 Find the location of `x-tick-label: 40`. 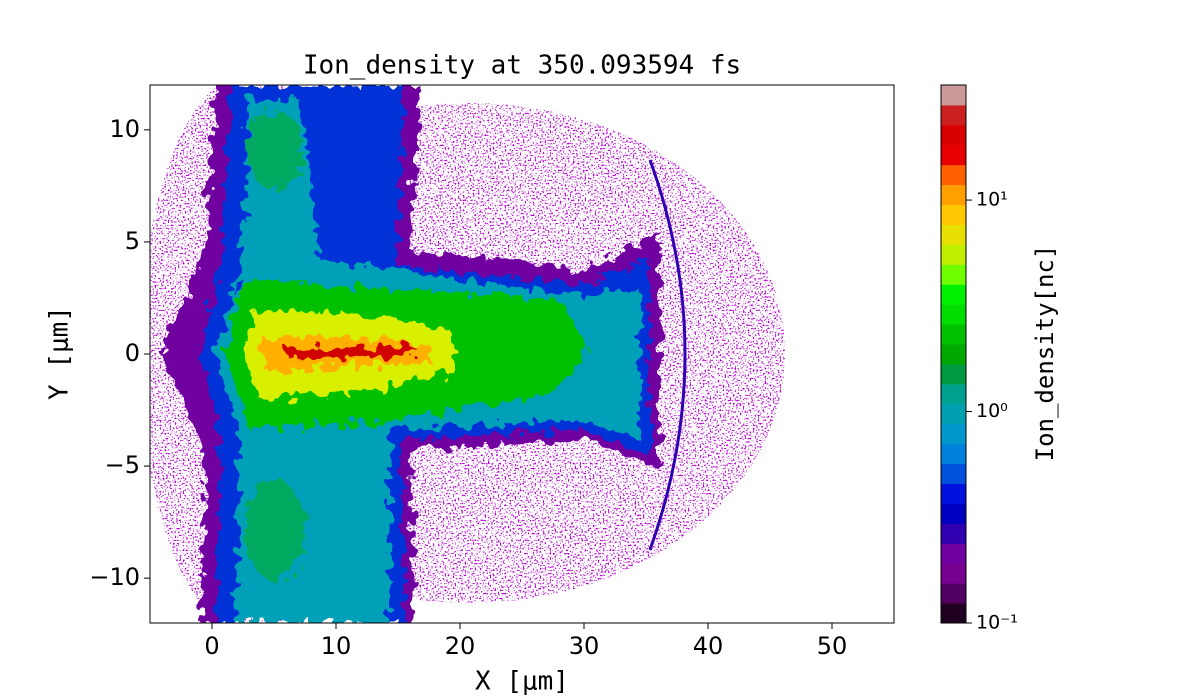

x-tick-label: 40 is located at coordinates (708, 646).